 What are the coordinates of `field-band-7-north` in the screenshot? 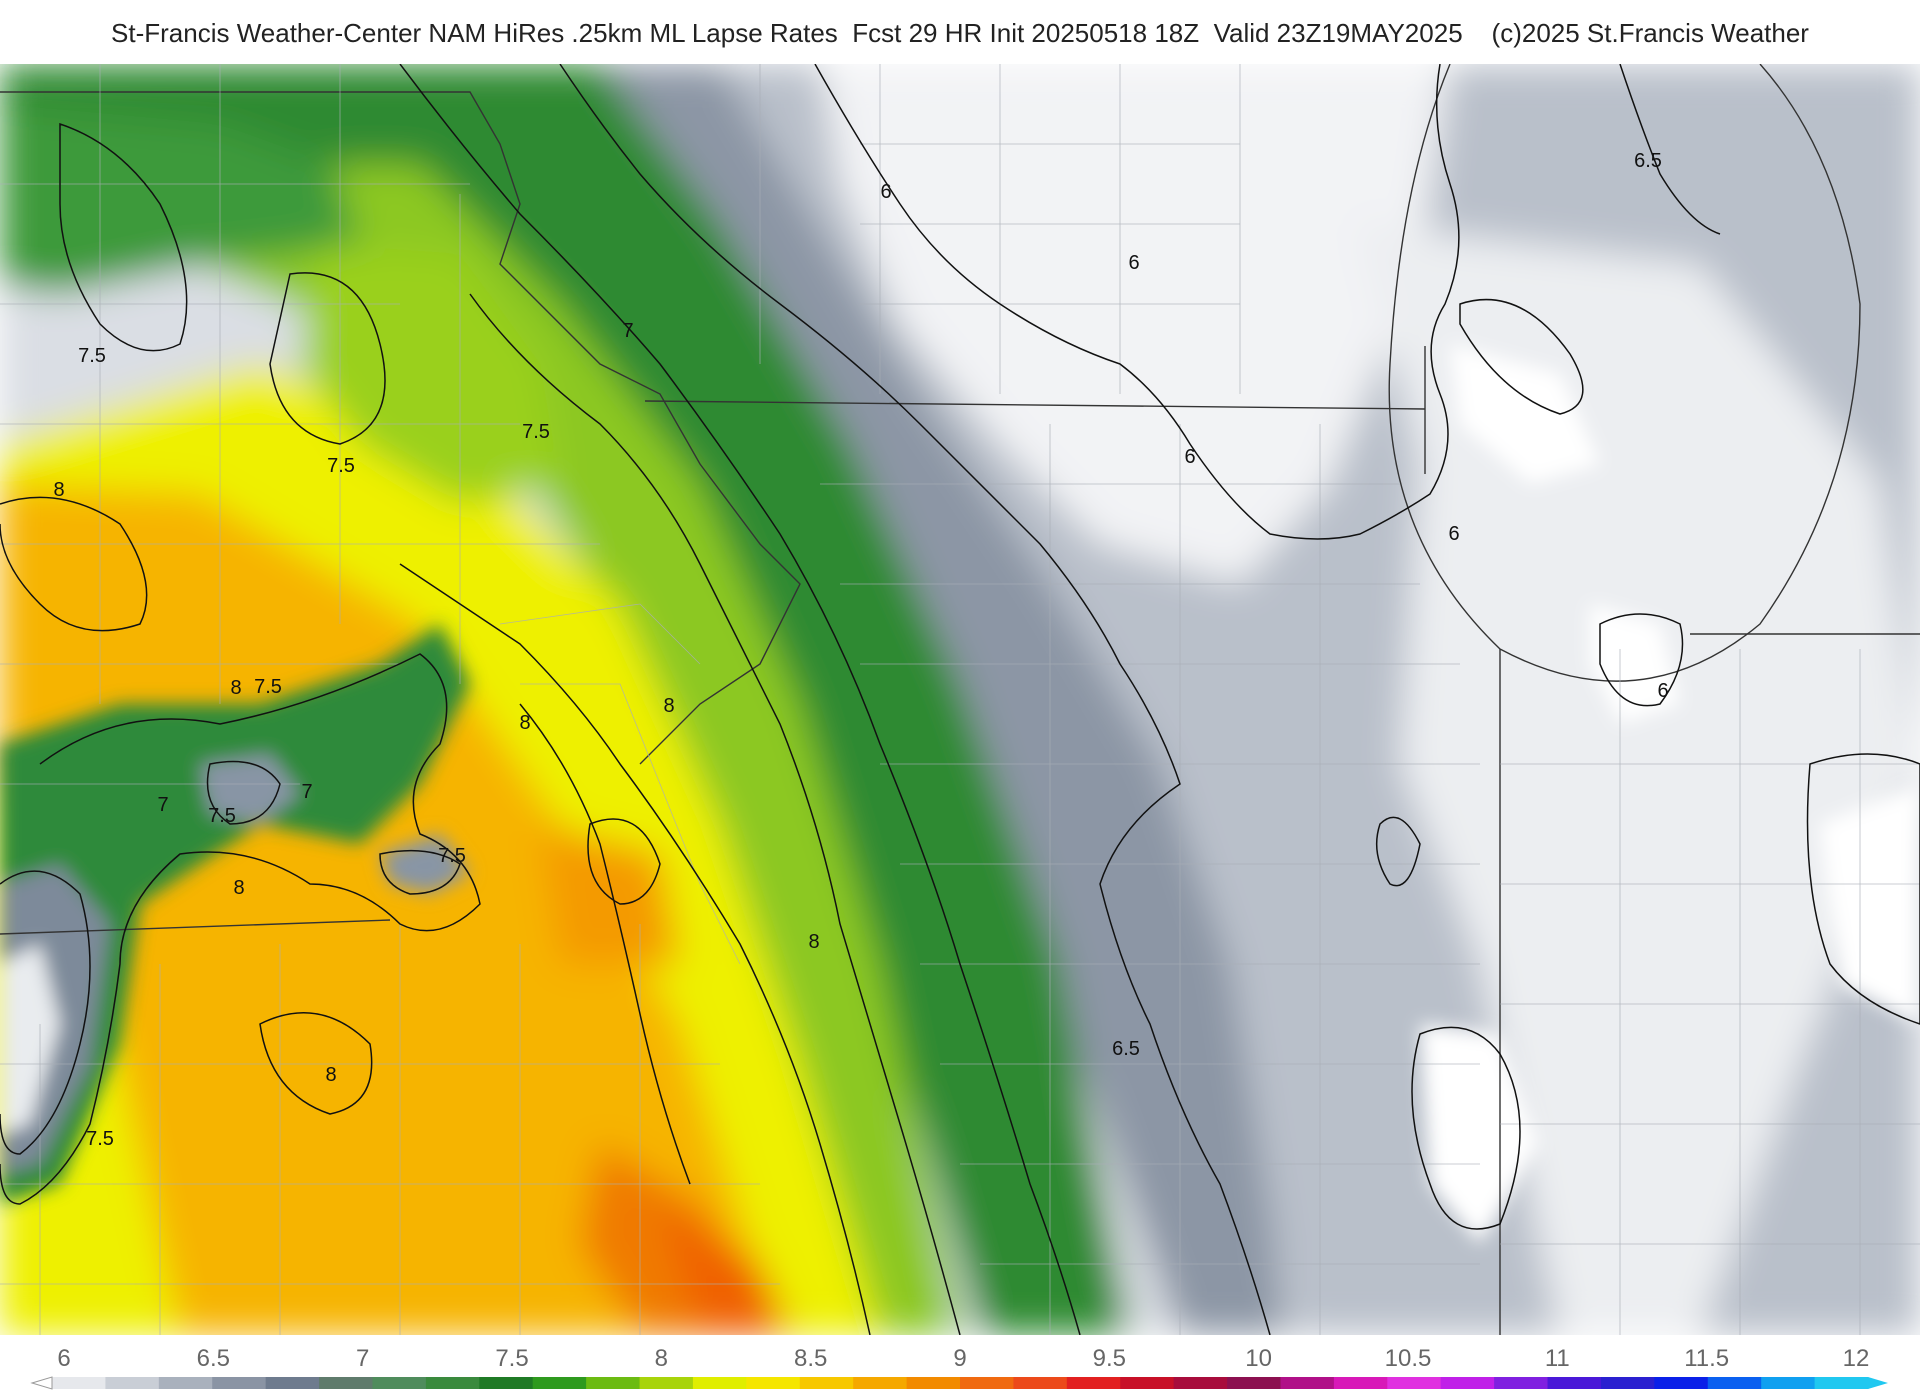 It's located at (180, 199).